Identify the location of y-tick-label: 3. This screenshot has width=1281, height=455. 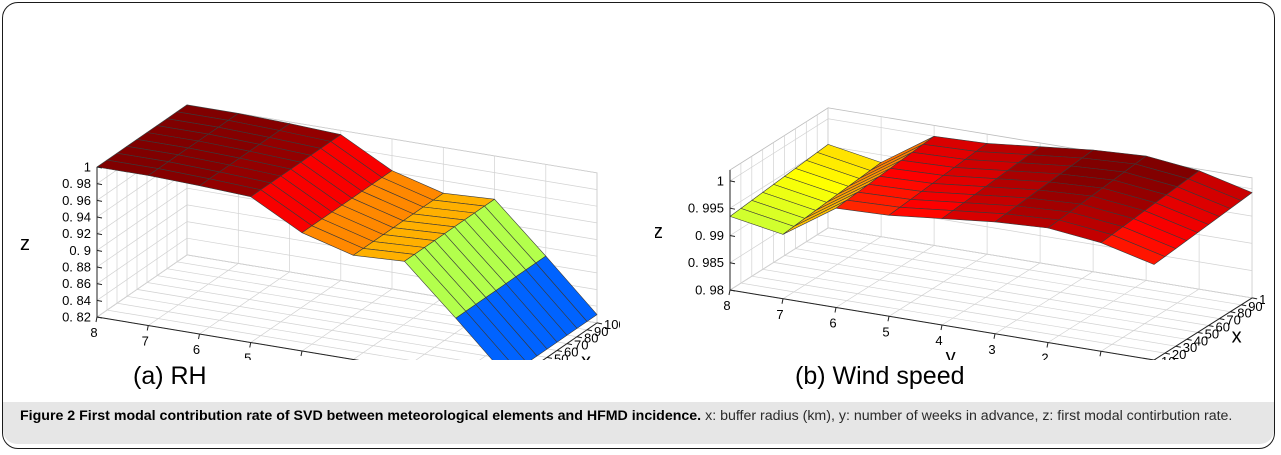
(991, 349).